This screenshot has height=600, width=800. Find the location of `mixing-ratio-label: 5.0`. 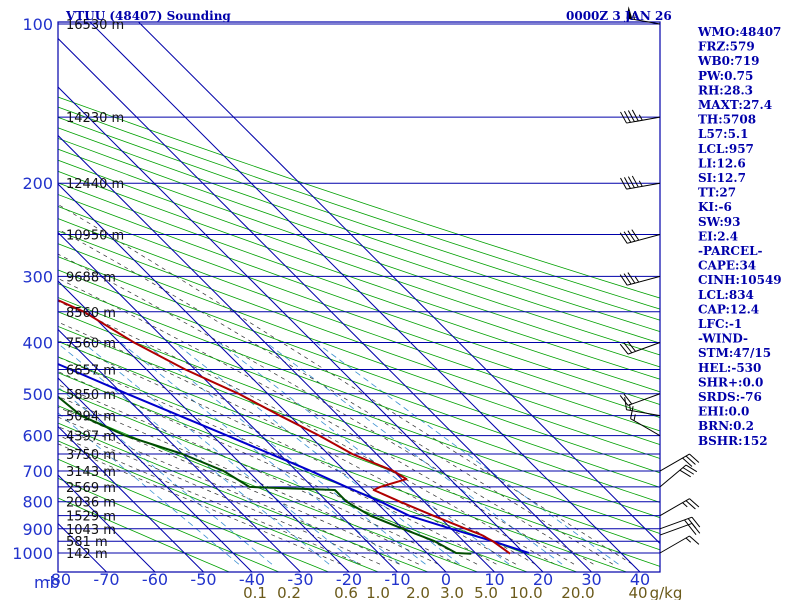

mixing-ratio-label: 5.0 is located at coordinates (486, 592).